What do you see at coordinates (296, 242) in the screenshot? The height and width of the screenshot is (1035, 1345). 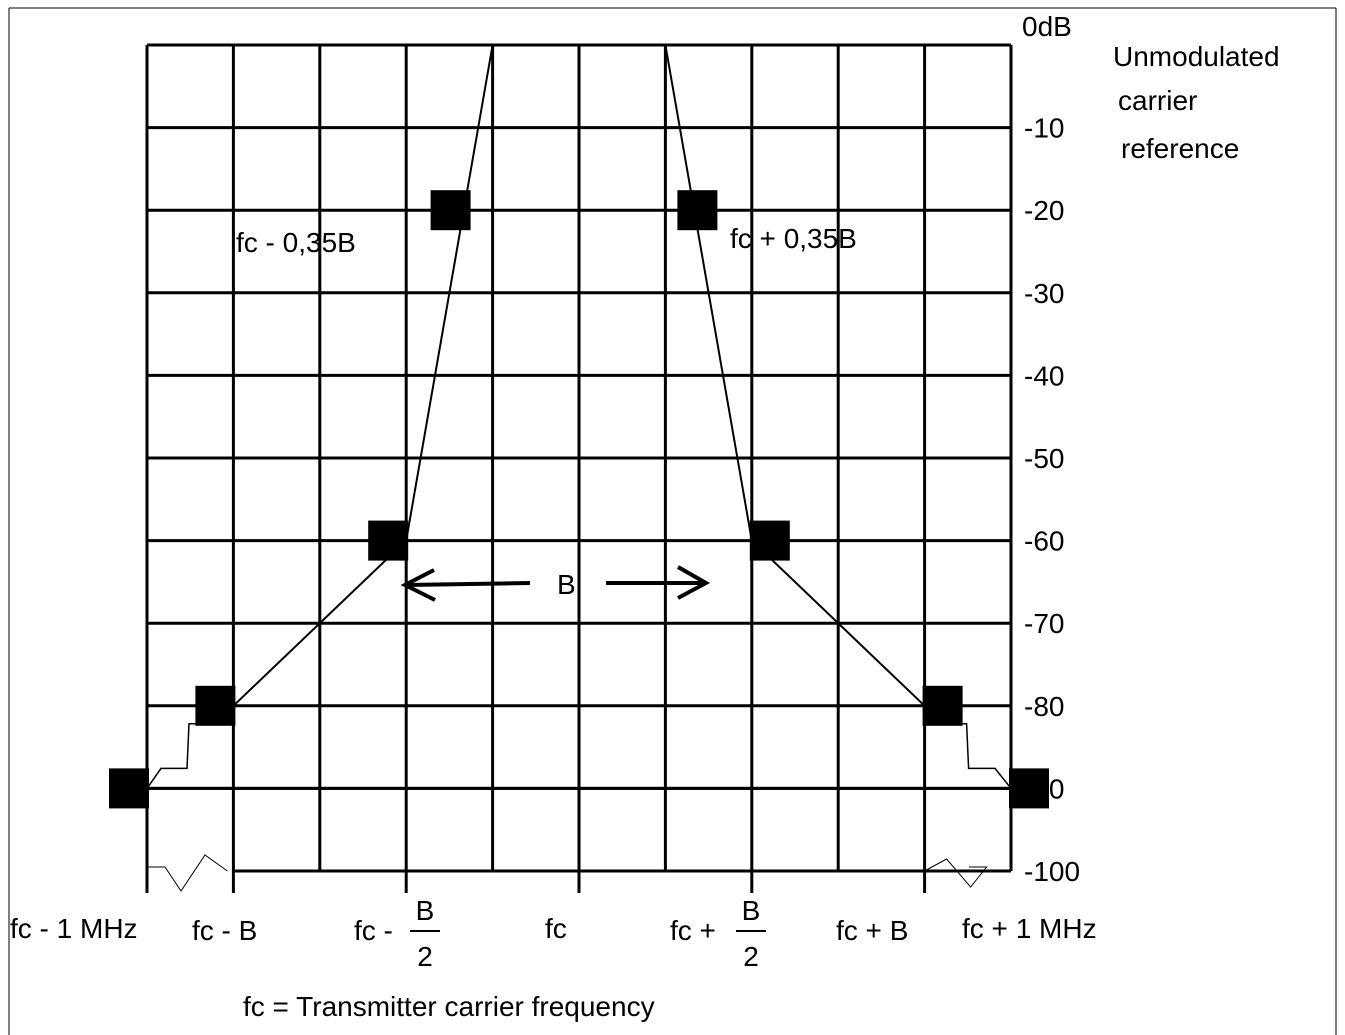 I see `left-slope-label: fc - 0,35B` at bounding box center [296, 242].